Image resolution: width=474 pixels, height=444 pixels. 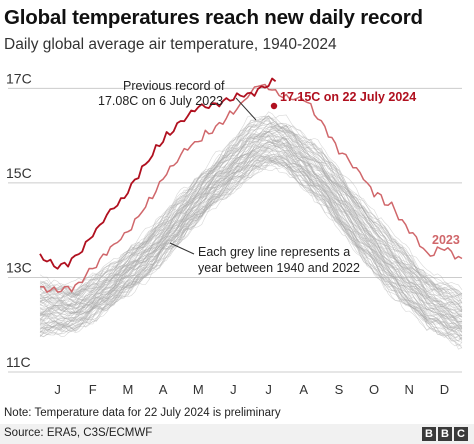 What do you see at coordinates (339, 389) in the screenshot?
I see `x-tick-label: S` at bounding box center [339, 389].